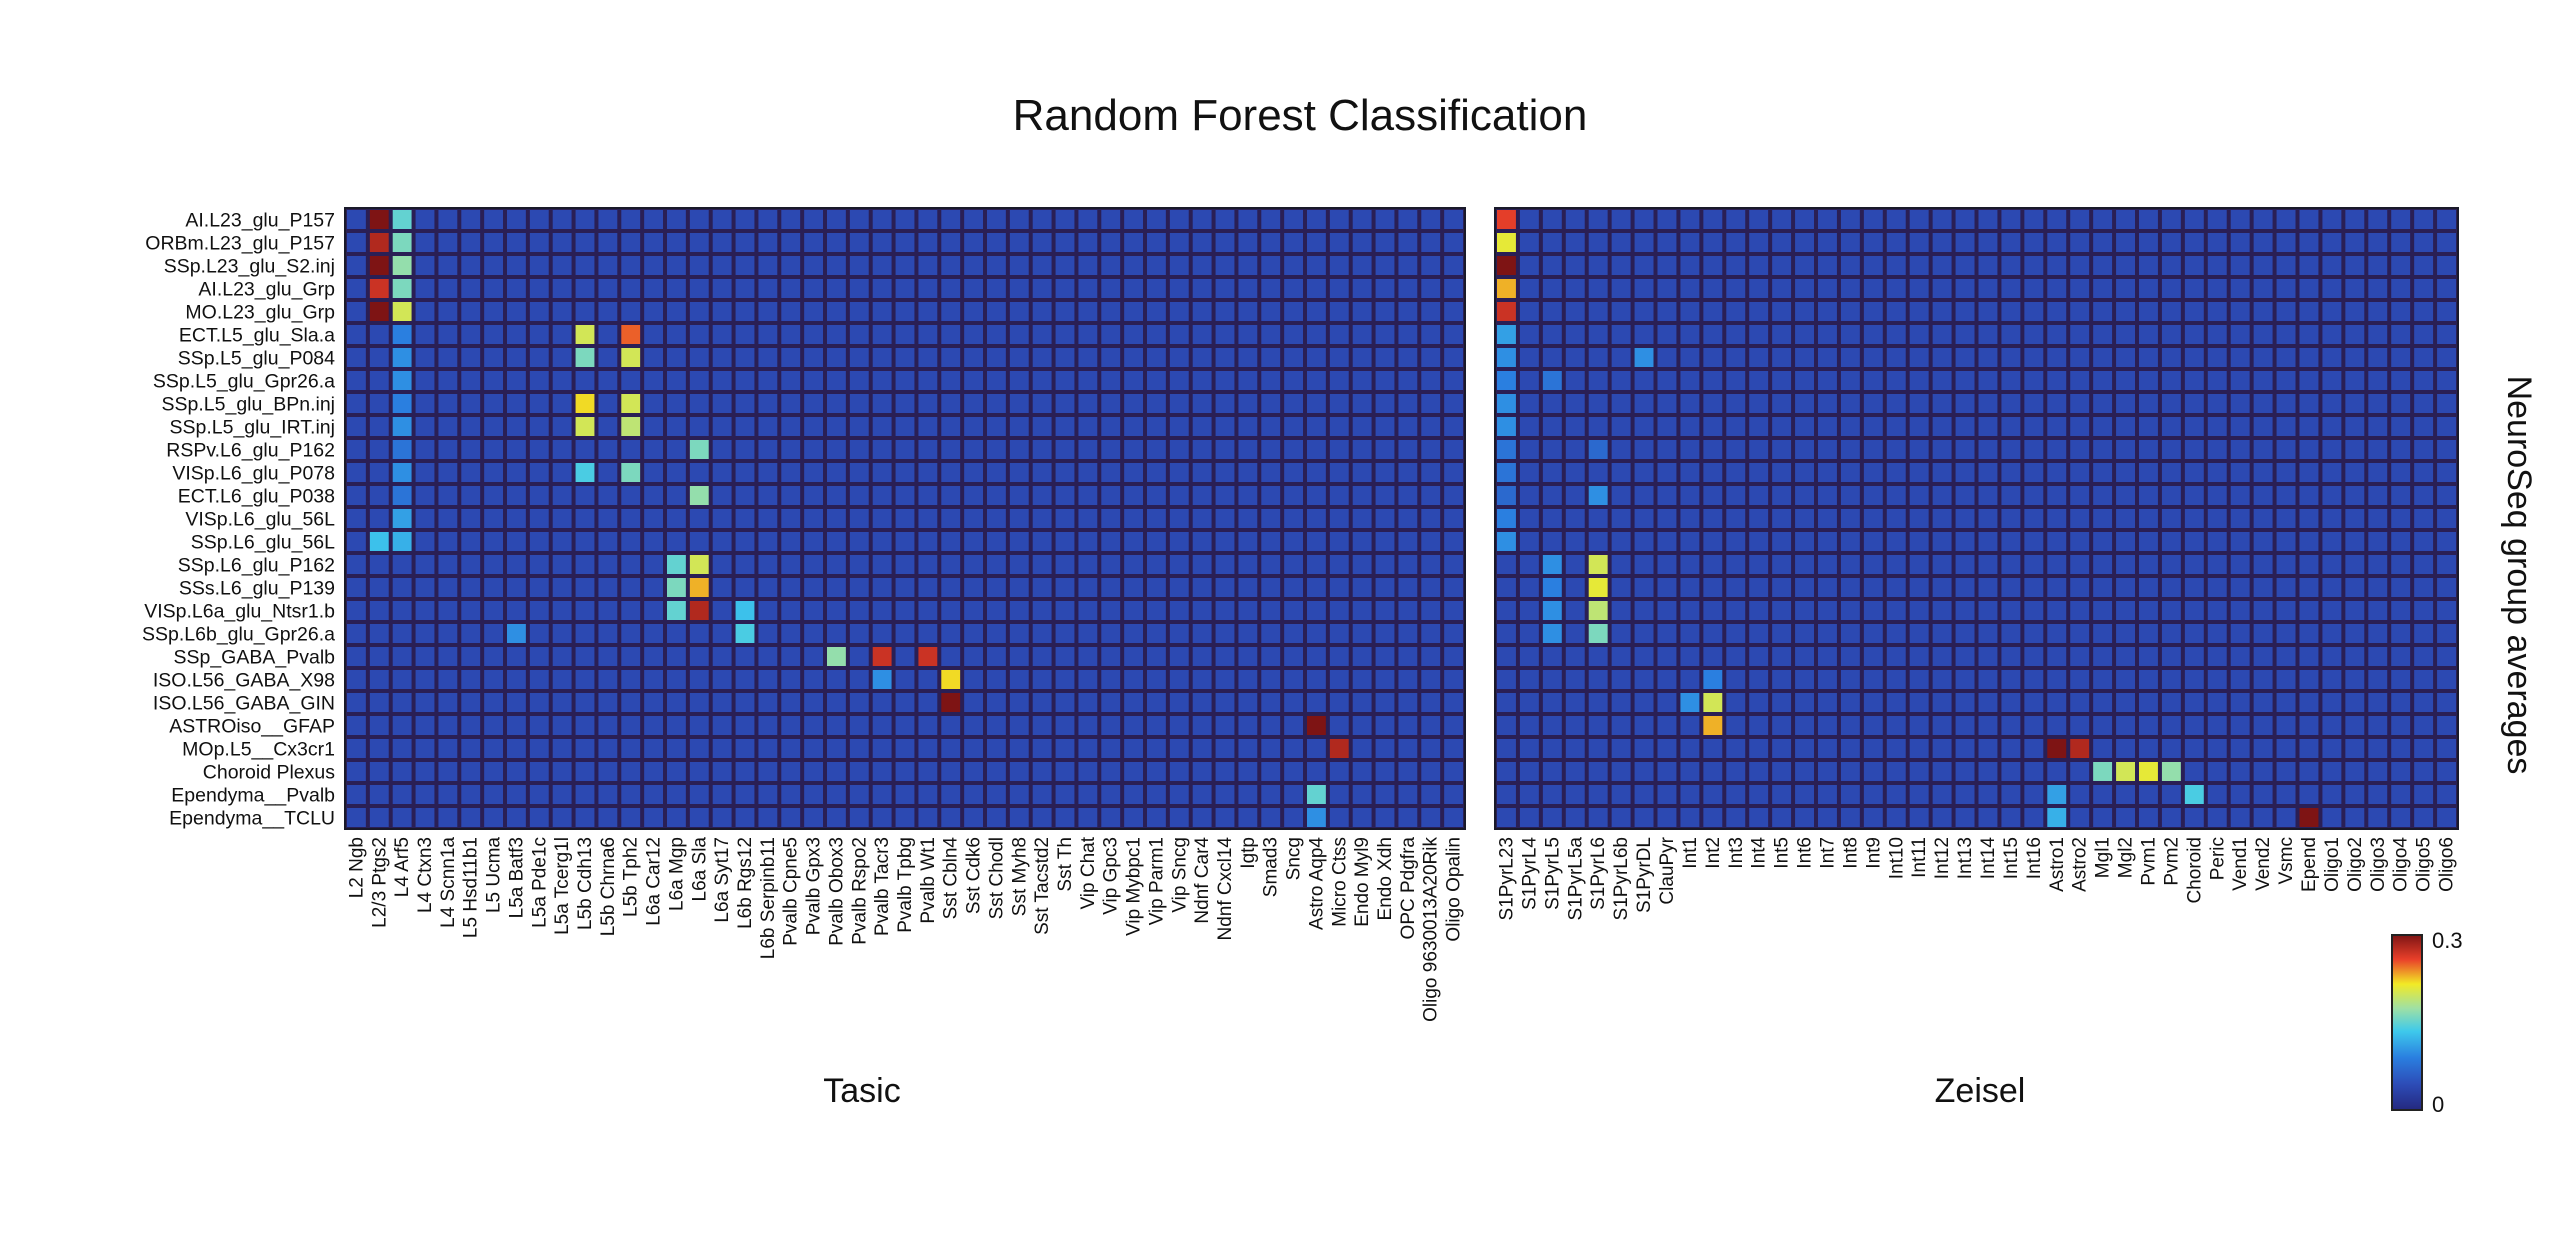  I want to click on column-label: Int12, so click(1942, 858).